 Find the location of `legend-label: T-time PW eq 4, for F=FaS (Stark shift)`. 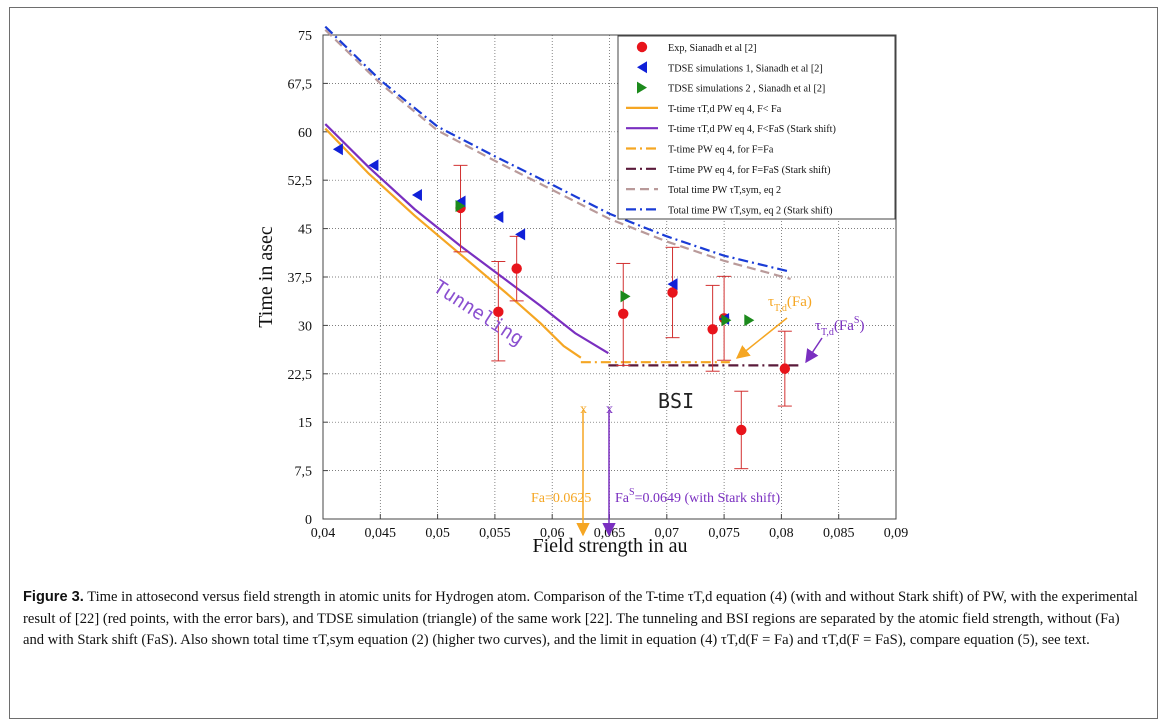

legend-label: T-time PW eq 4, for F=FaS (Stark shift) is located at coordinates (749, 170).